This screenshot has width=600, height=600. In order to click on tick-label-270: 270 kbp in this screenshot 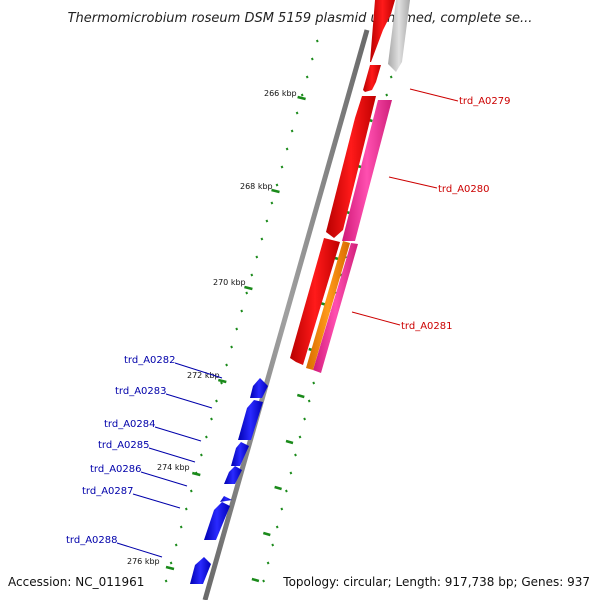, I will do `click(229, 282)`.